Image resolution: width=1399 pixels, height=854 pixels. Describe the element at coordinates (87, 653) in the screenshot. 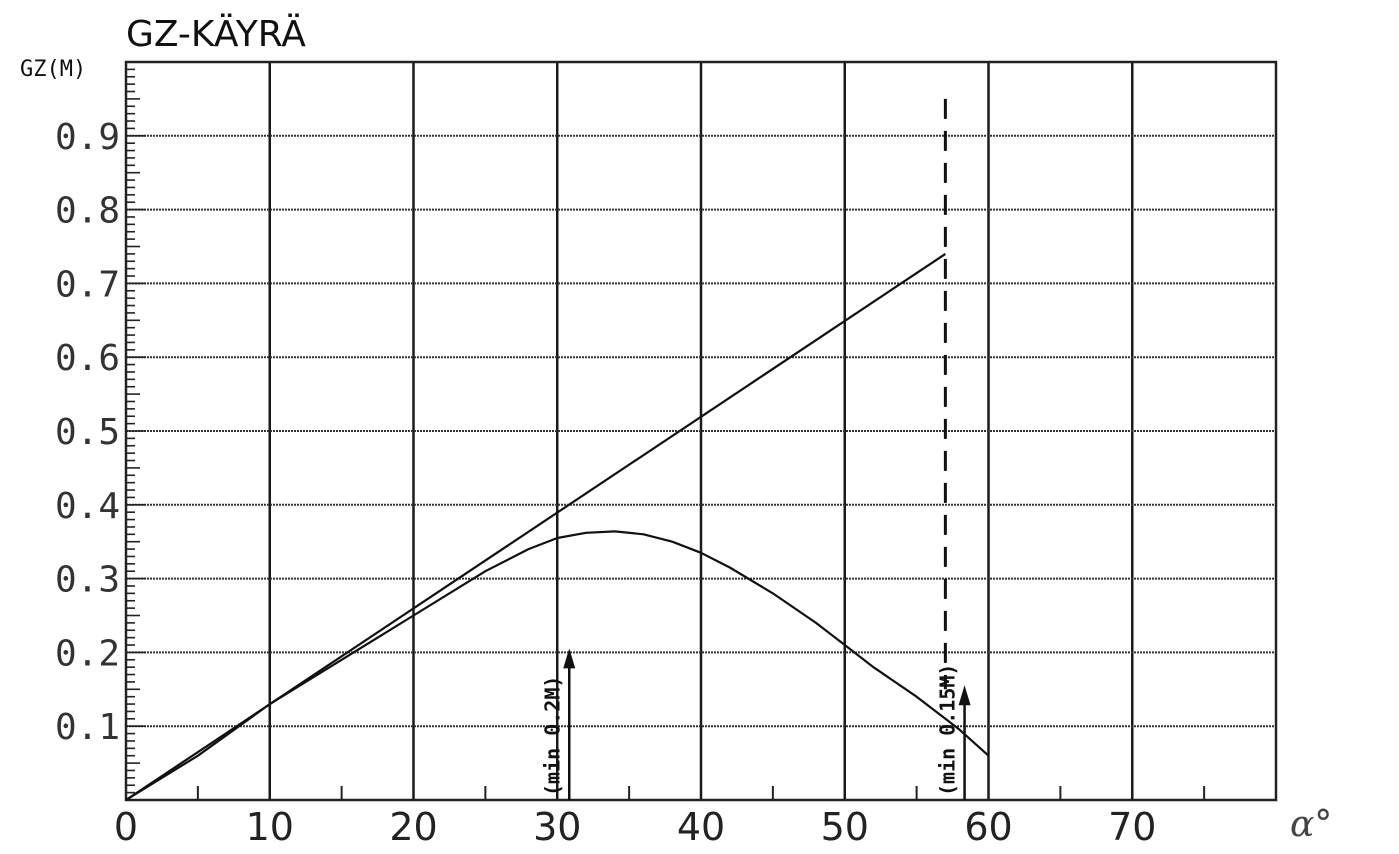

I see `y-tick-label-0.2: 0.2` at that location.